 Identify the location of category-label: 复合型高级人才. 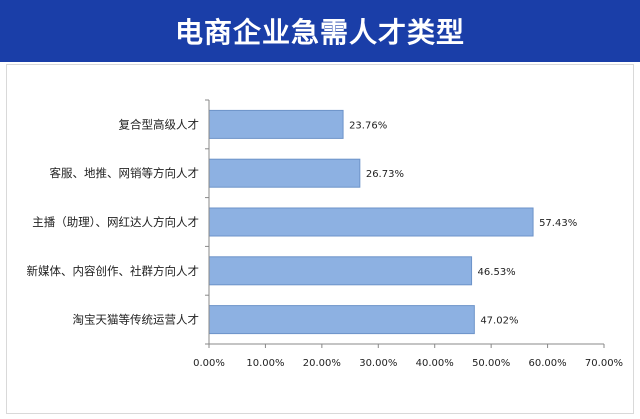
(159, 124).